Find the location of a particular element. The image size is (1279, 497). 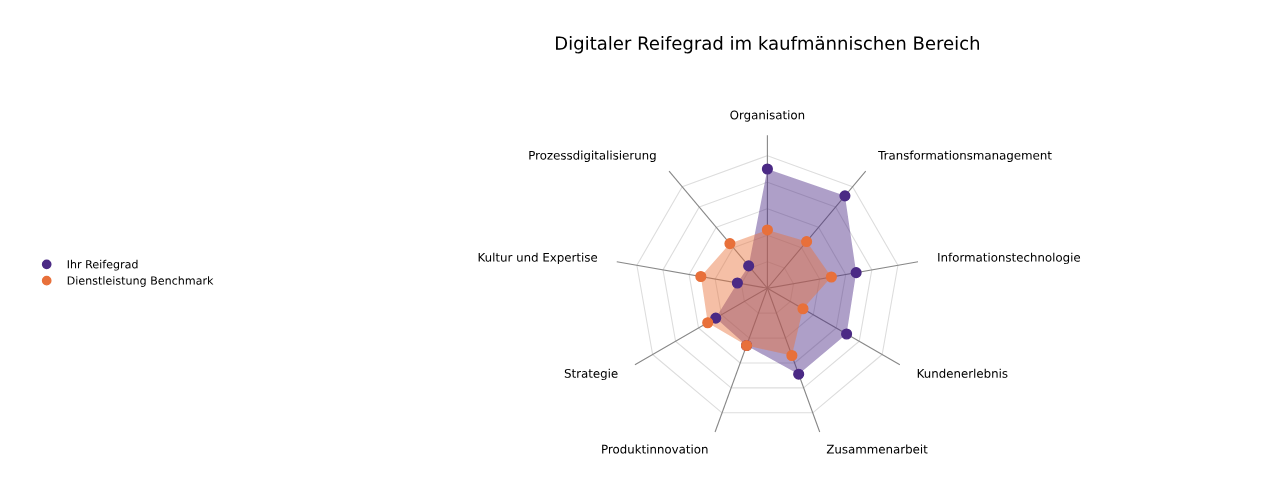

legend-label: Dienstleistung Benchmark is located at coordinates (140, 281).